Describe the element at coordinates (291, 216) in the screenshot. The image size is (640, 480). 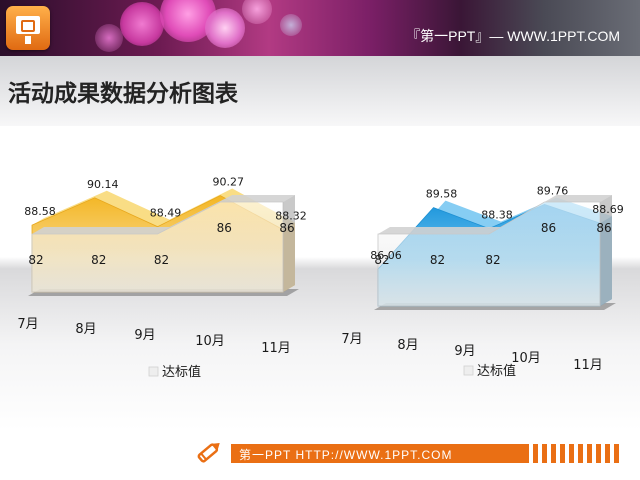
I see `chart-0-label-main-4: 88.32` at that location.